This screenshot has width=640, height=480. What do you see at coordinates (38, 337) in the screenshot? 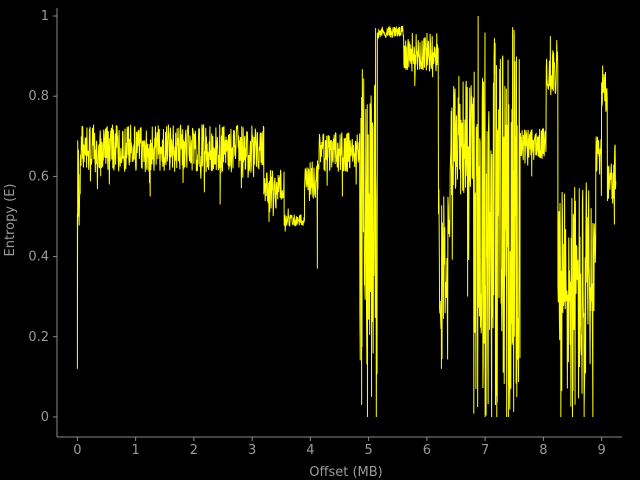
I see `y-tick-label: 0.2` at bounding box center [38, 337].